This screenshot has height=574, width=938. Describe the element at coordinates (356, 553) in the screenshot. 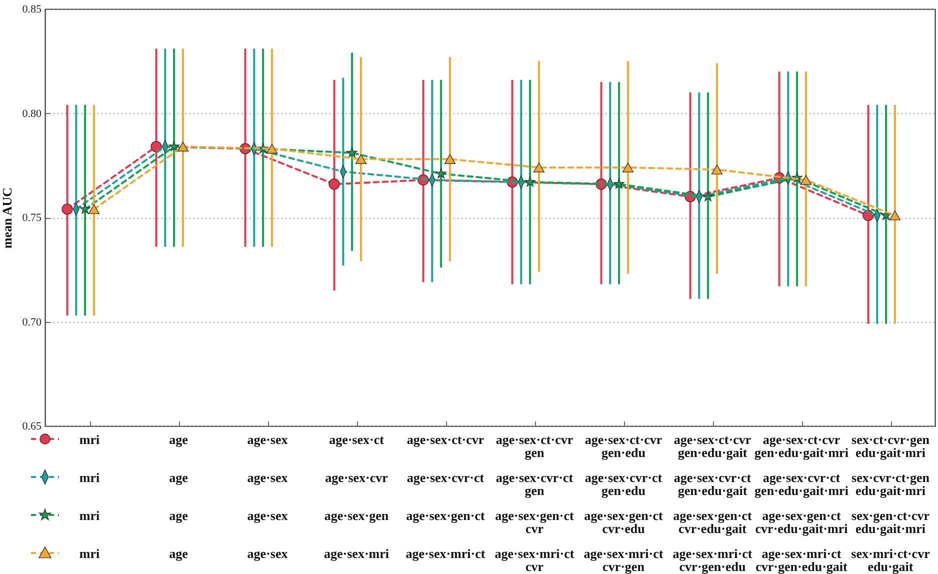

I see `text: age·sex·mri` at that location.